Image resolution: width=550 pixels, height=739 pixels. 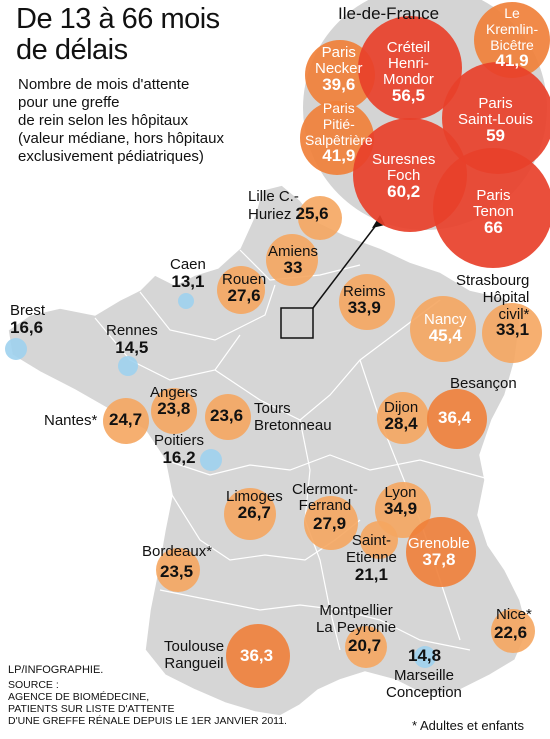 I want to click on bubble-brest, so click(x=16, y=349).